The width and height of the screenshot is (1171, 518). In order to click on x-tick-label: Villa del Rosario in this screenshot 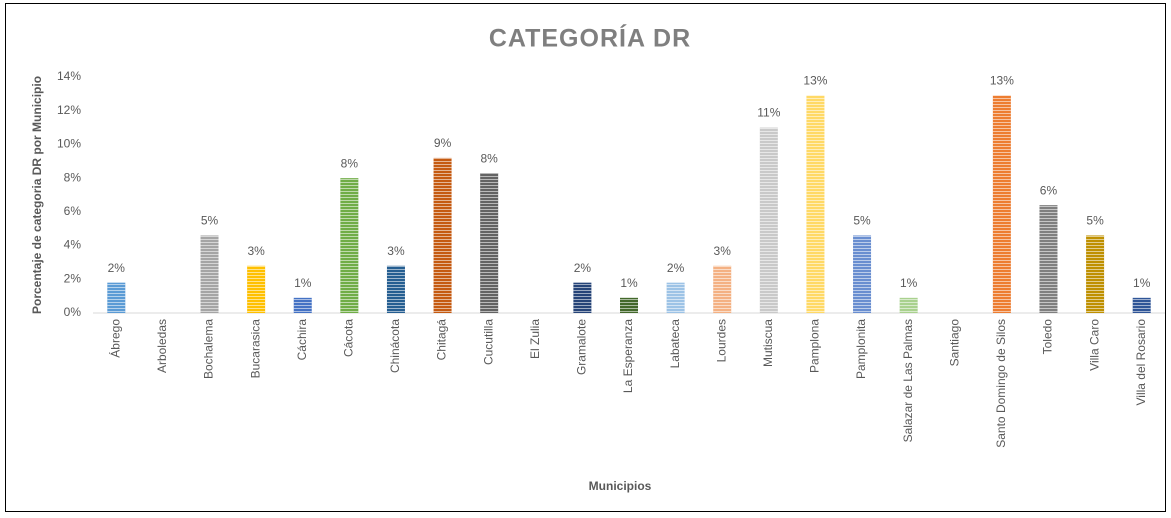, I will do `click(1141, 362)`.